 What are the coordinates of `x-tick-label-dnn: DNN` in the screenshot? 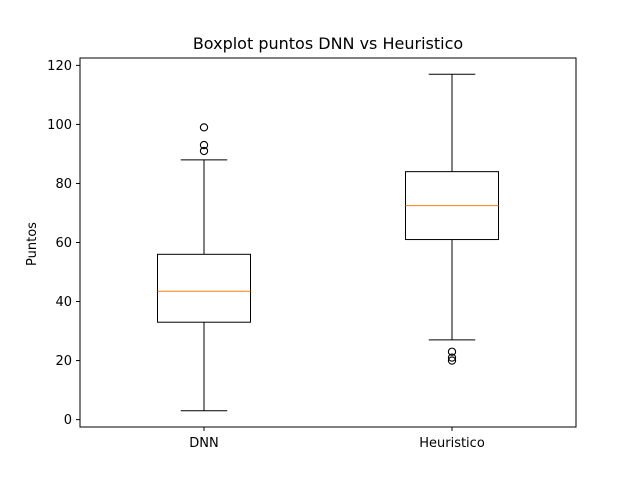 It's located at (203, 443).